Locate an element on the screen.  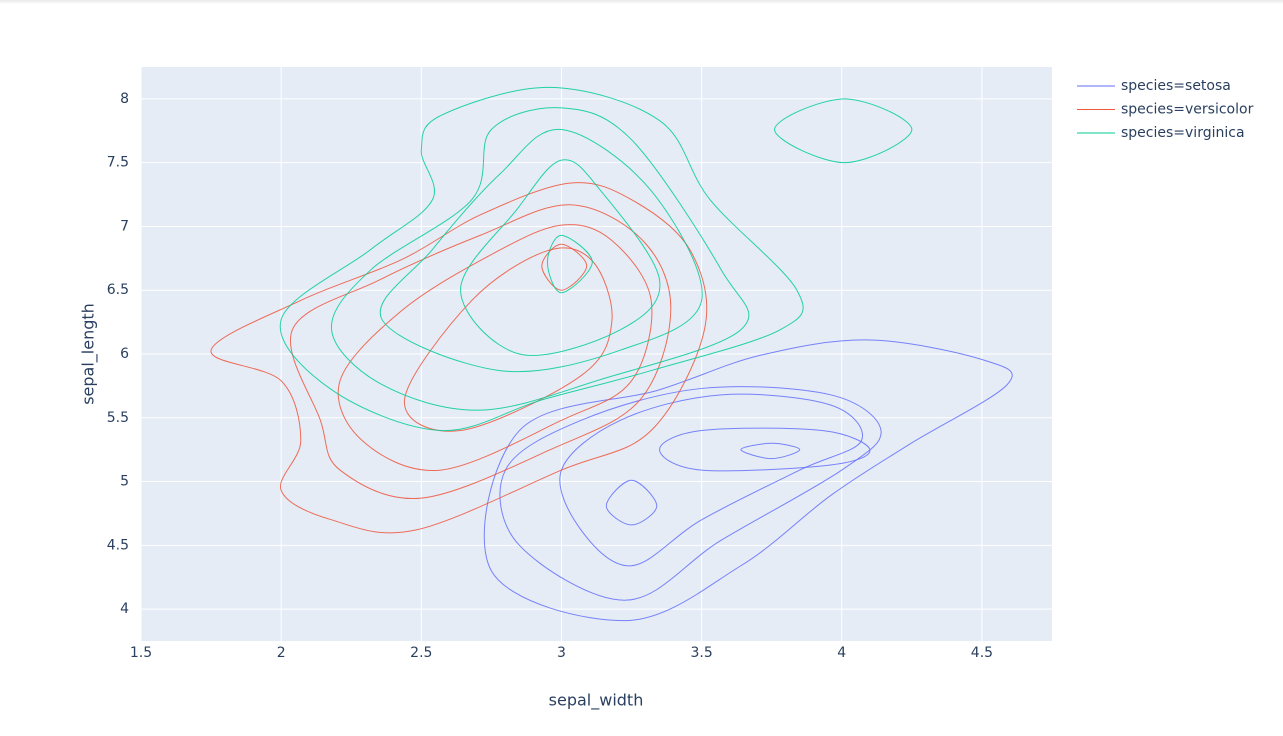
y-tick-label: 6.5 is located at coordinates (118, 290).